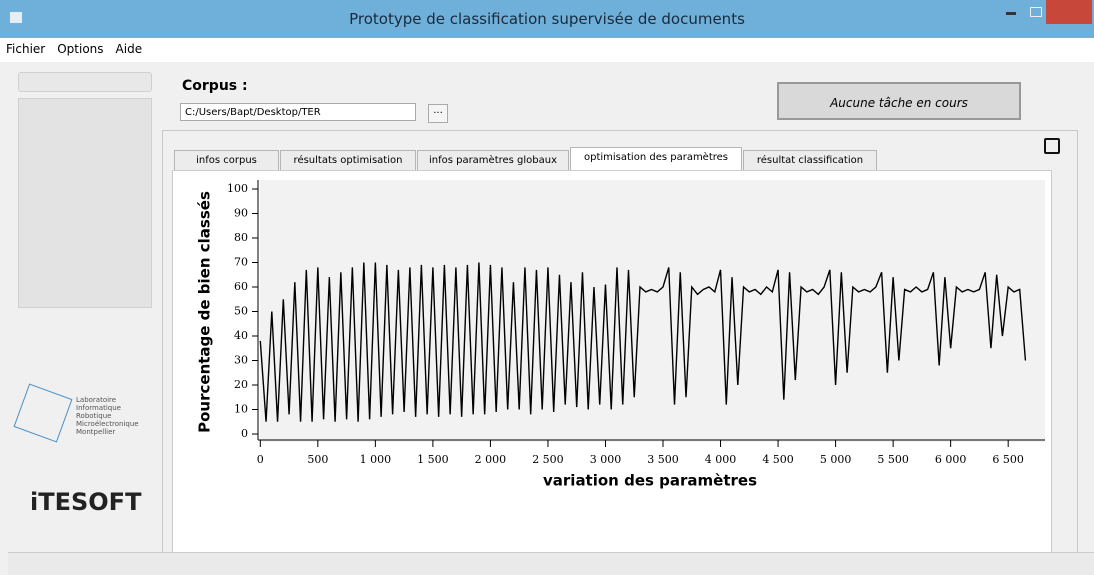 The image size is (1094, 575). Describe the element at coordinates (244, 433) in the screenshot. I see `y-tick-label: 0` at that location.